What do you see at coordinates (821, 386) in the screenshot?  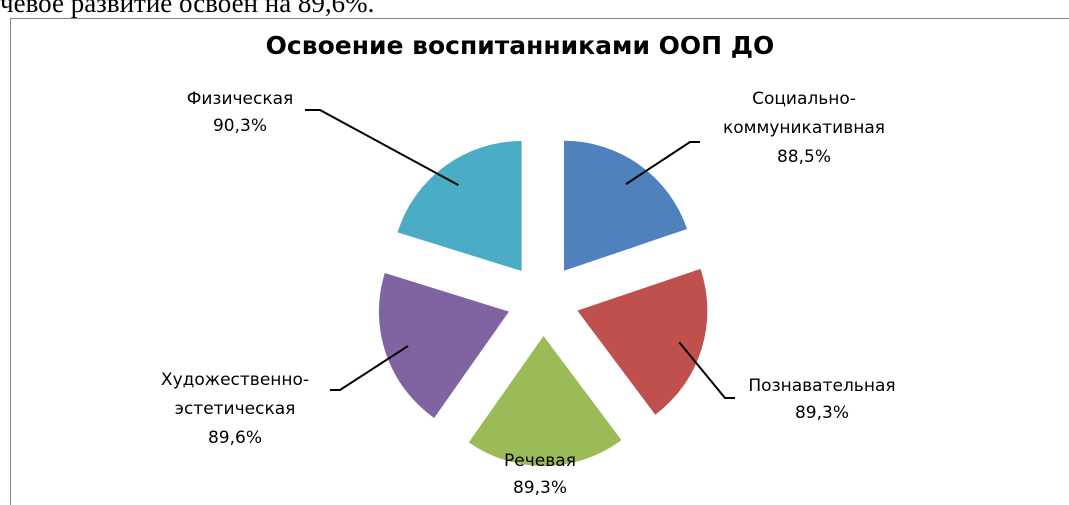 I see `slice-category-label: Познавательная` at bounding box center [821, 386].